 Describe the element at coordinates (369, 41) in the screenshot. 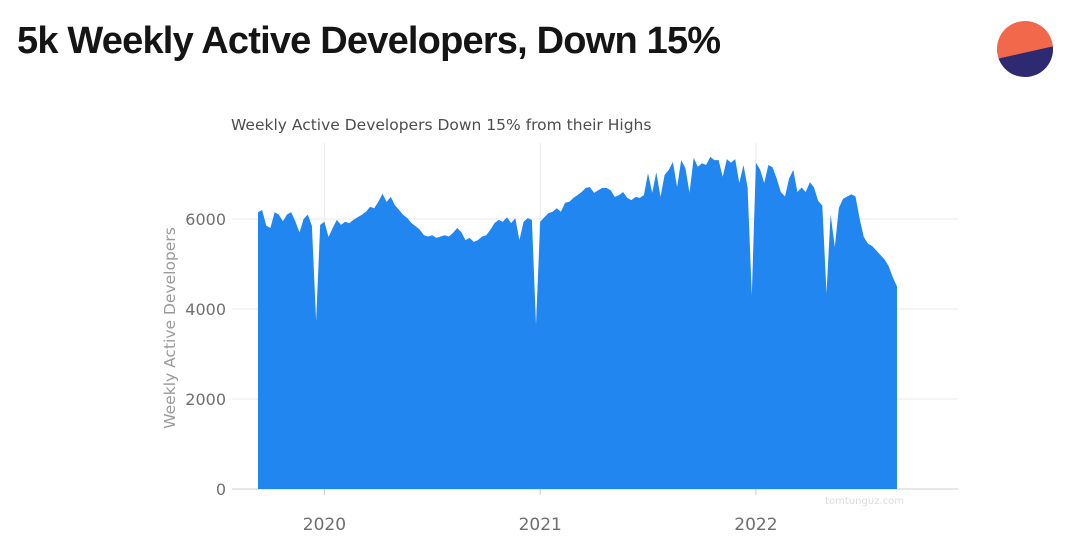

I see `page-title: 5k Weekly Active Developers, Down 15%` at that location.